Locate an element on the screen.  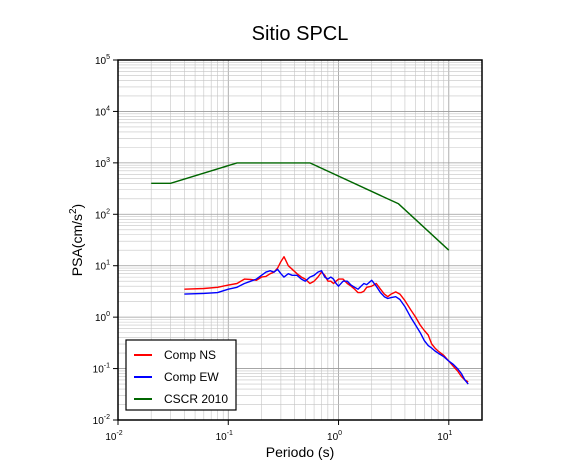
x-tick-label: 10⁻² is located at coordinates (113, 436).